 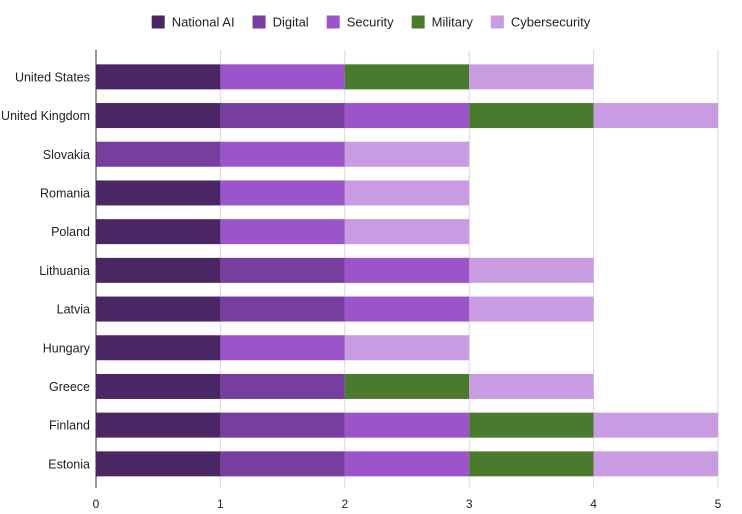 I want to click on category-label: Estonia, so click(x=69, y=464).